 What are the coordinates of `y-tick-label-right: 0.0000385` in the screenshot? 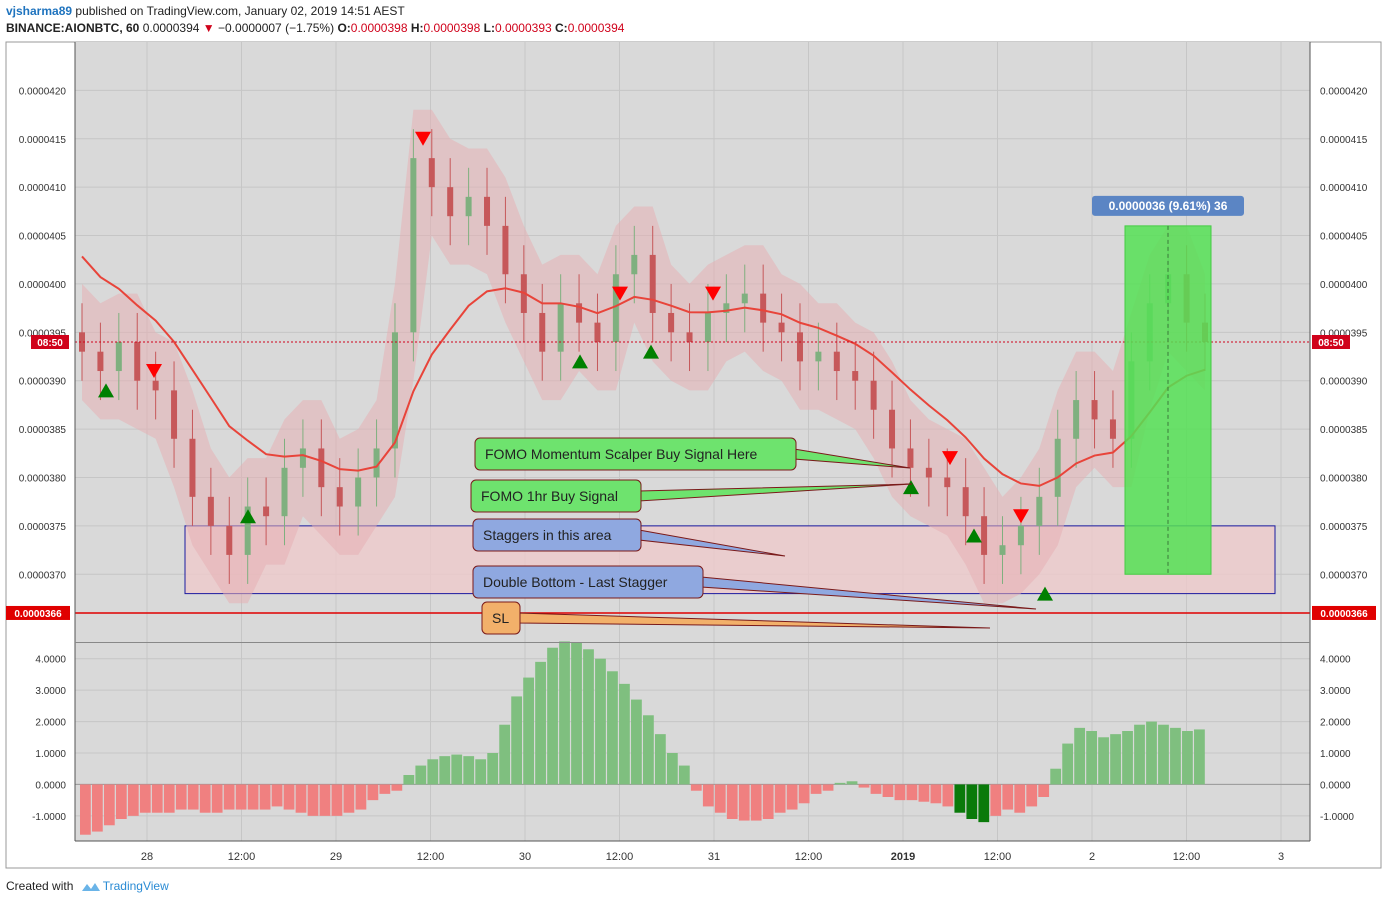 It's located at (1344, 430).